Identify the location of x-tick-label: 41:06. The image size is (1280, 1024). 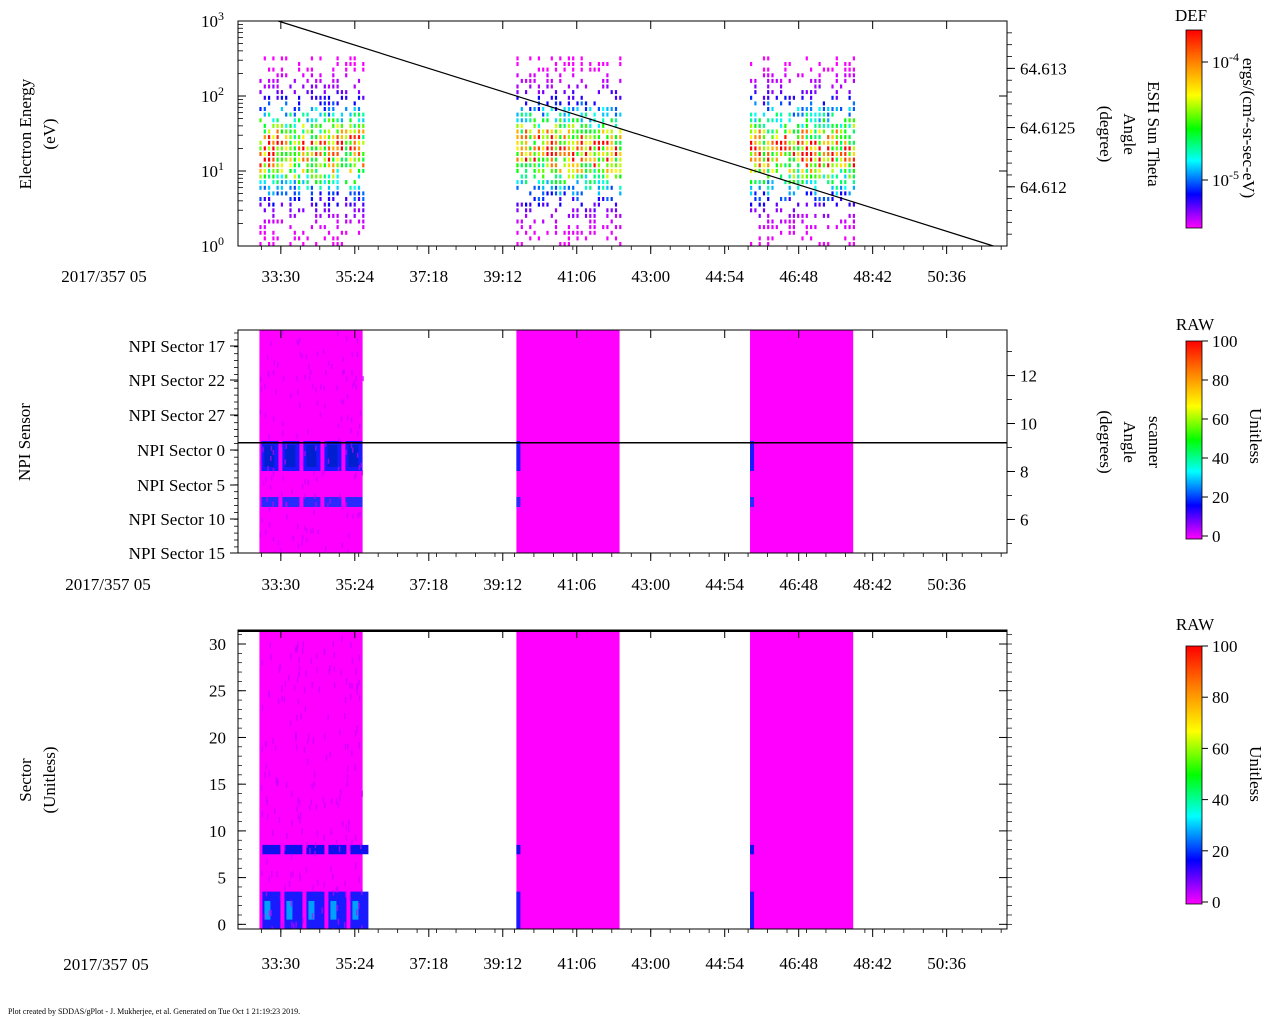
(576, 584).